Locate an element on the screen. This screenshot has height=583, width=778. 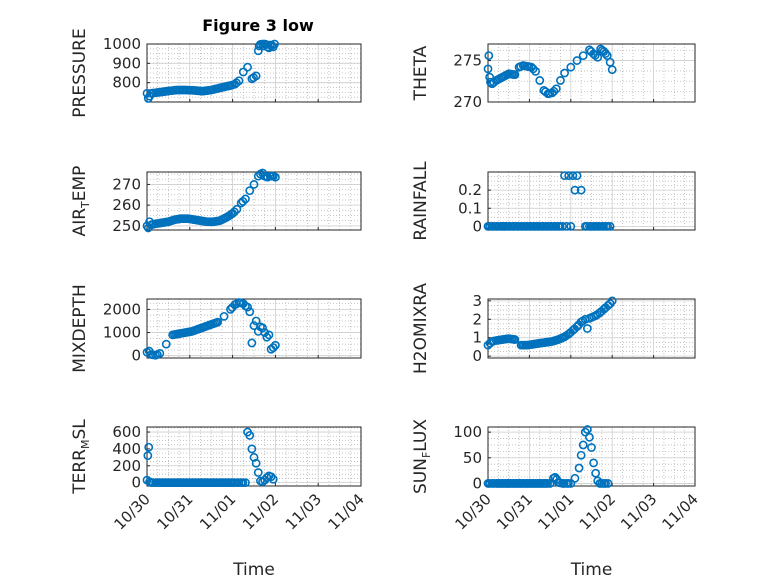
x-tick-label: 11/03 is located at coordinates (303, 511).